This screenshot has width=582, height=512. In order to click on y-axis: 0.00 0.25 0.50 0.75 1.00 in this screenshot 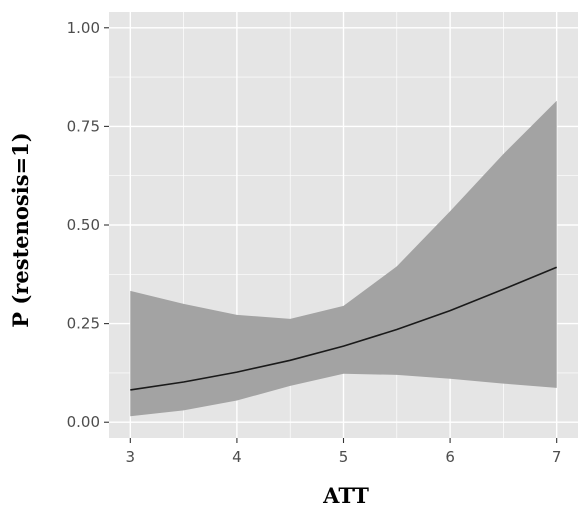, I will do `click(88, 225)`.